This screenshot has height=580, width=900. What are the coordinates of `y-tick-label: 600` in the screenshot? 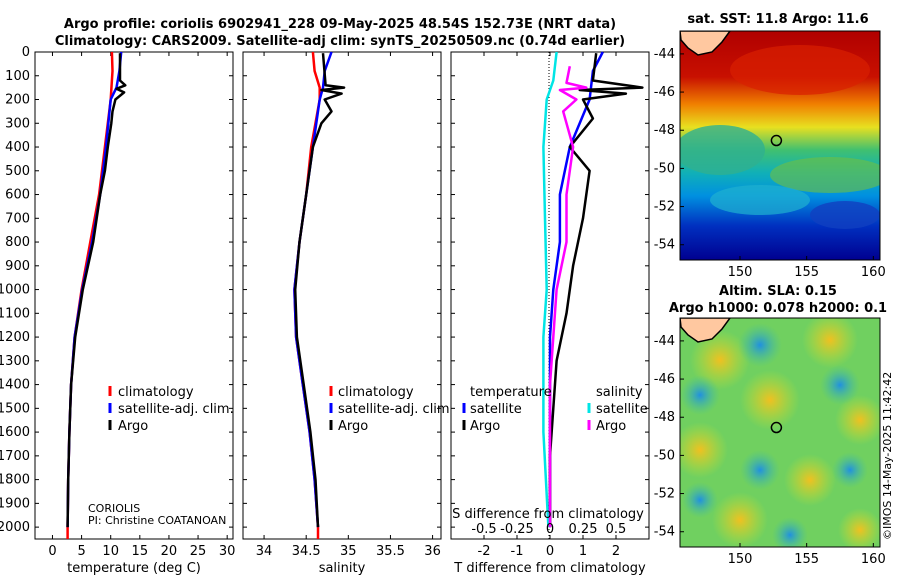 It's located at (17, 195).